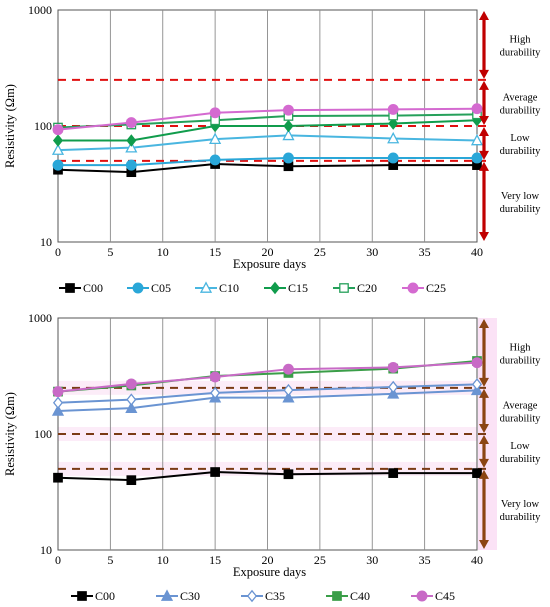  What do you see at coordinates (436, 288) in the screenshot?
I see `legend-label: C25` at bounding box center [436, 288].